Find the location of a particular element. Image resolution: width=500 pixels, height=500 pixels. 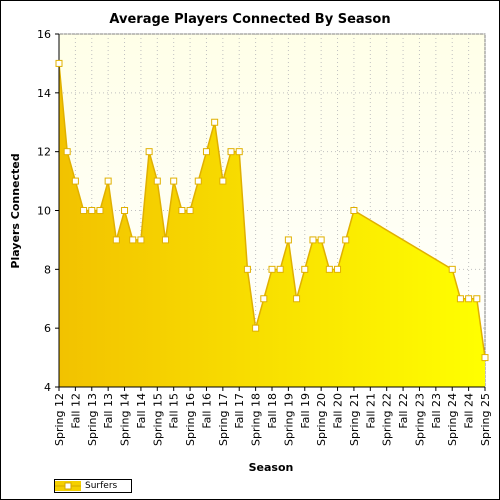

x-tick-label: Spring 13 is located at coordinates (92, 419).